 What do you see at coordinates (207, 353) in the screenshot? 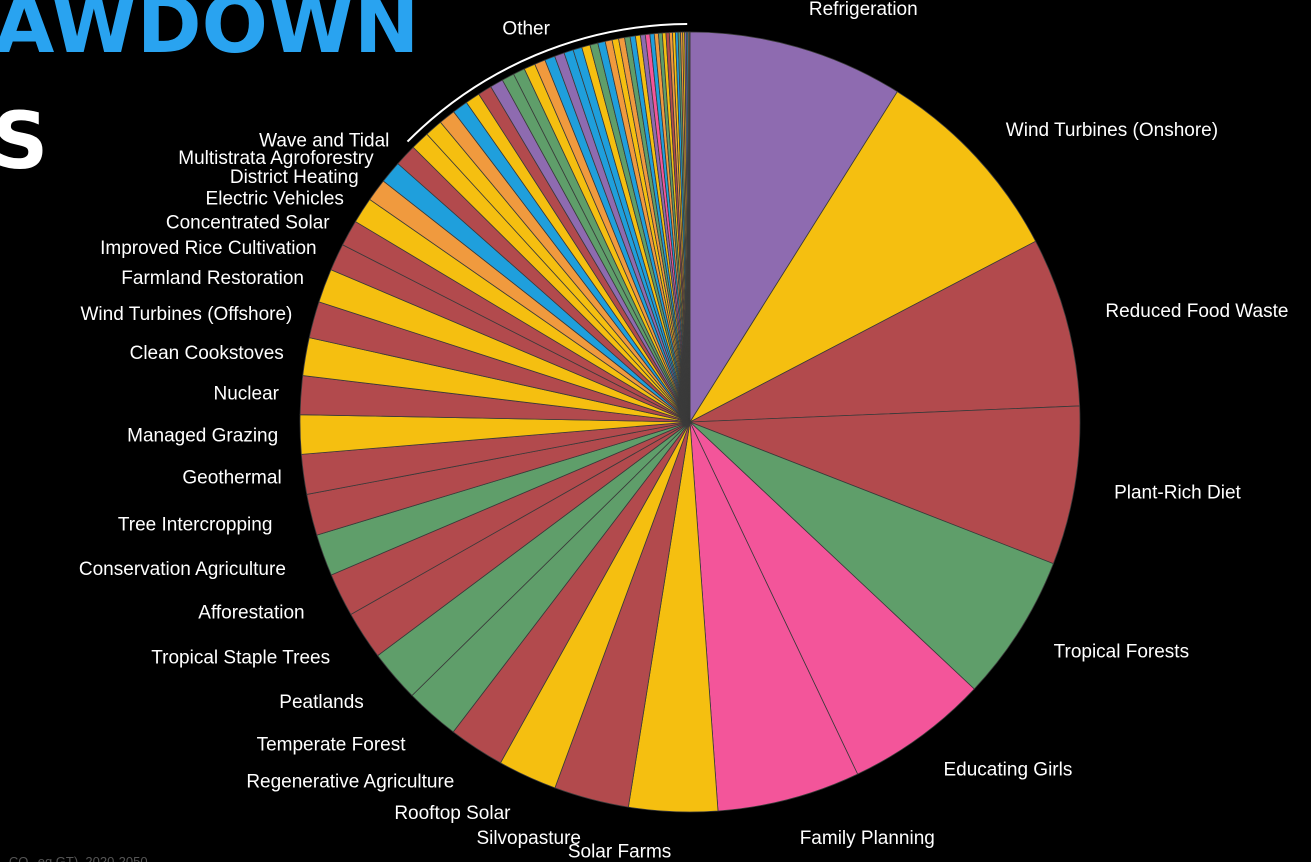
I see `slice-label-clean-cookstoves: Clean Cookstoves` at bounding box center [207, 353].